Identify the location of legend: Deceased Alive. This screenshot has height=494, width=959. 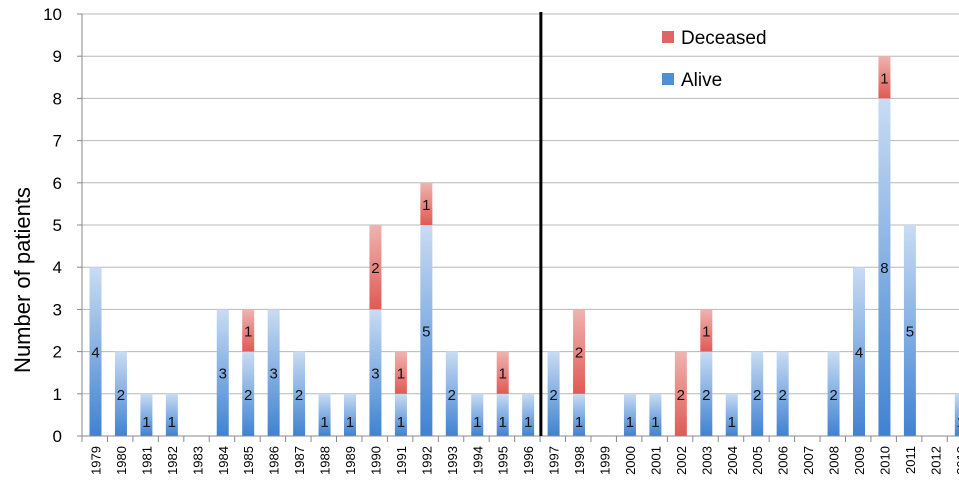
(714, 59).